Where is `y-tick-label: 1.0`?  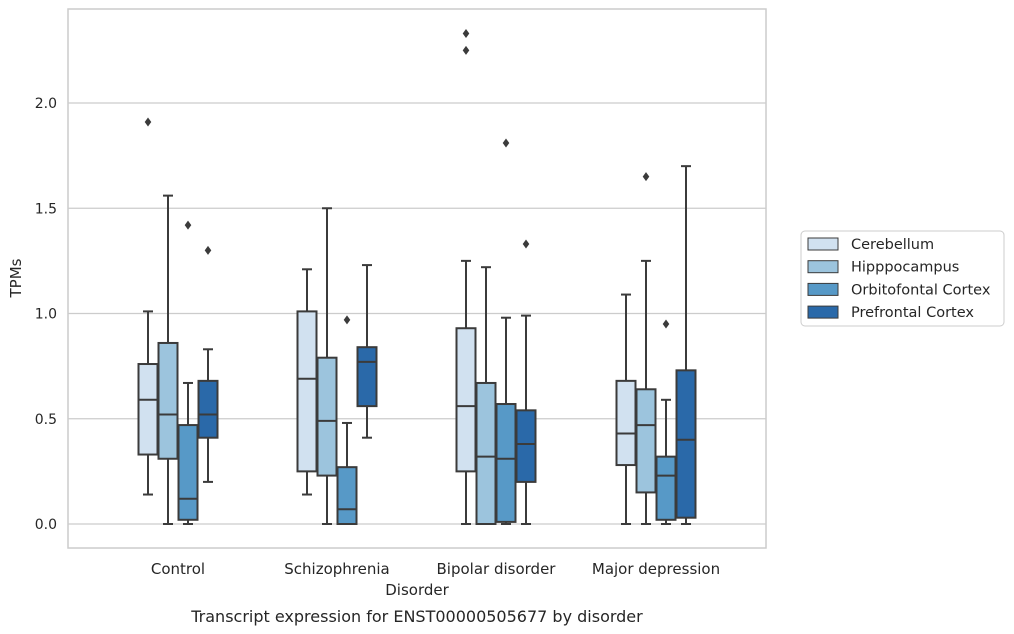
y-tick-label: 1.0 is located at coordinates (46, 315).